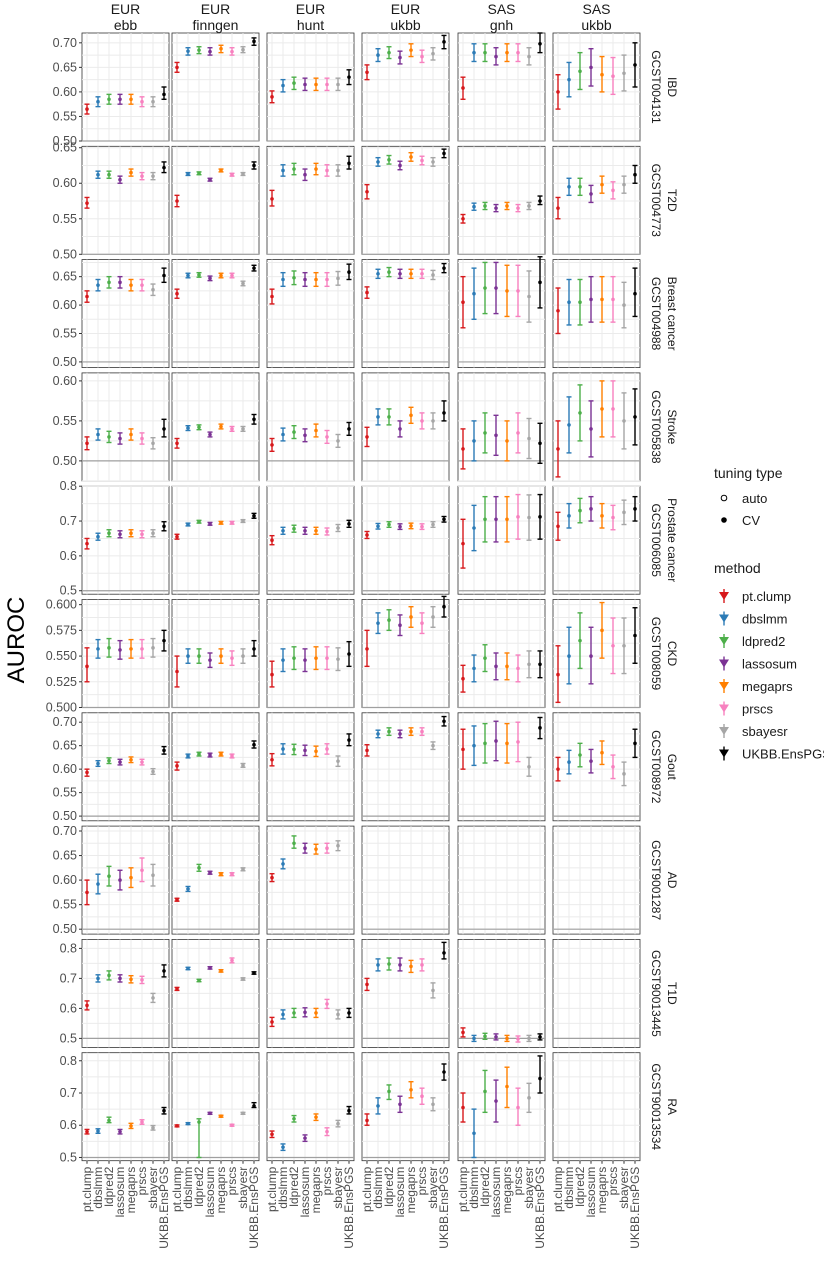 The width and height of the screenshot is (824, 1280). Describe the element at coordinates (602, 1190) in the screenshot. I see `x-tick-label: megaprs` at that location.